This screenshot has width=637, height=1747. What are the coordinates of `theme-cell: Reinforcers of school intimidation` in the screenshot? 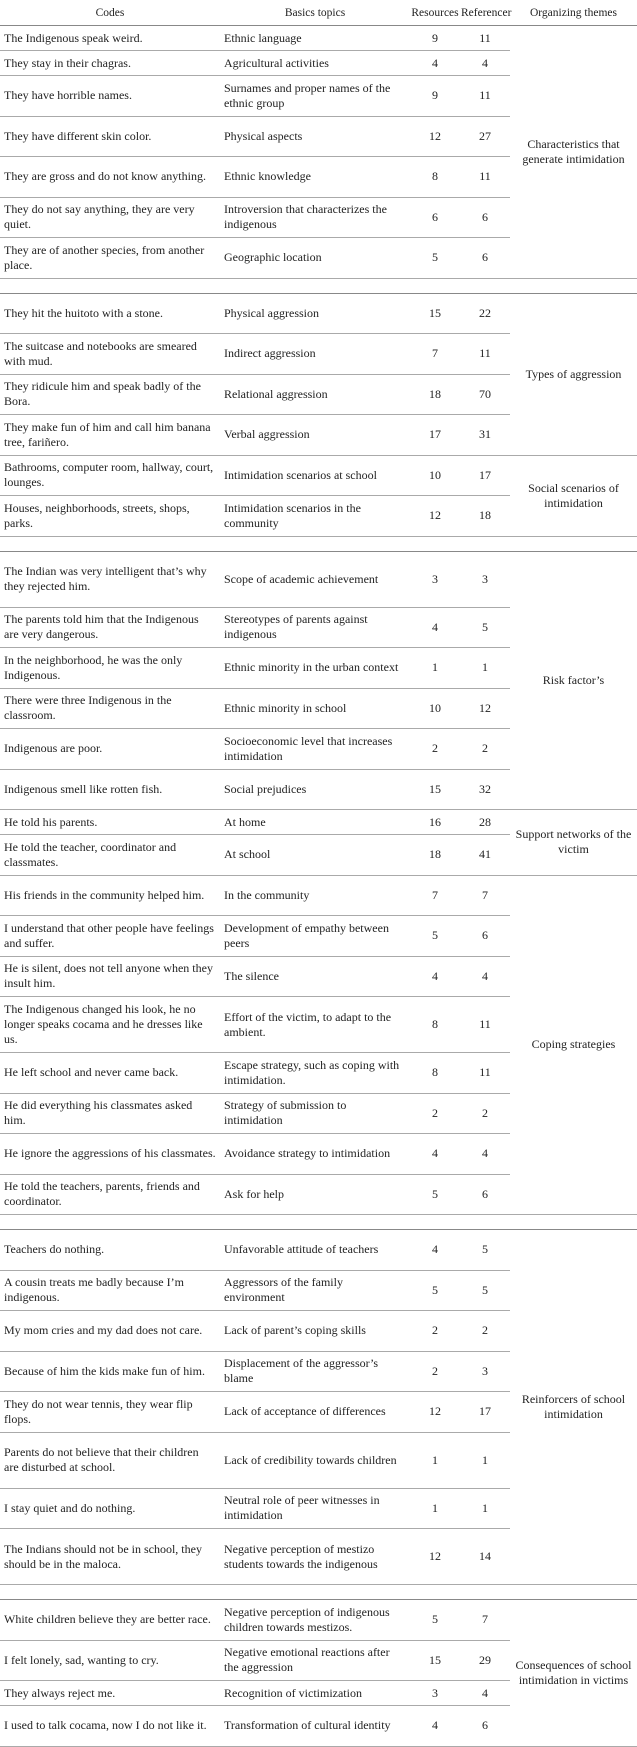 It's located at (573, 1407).